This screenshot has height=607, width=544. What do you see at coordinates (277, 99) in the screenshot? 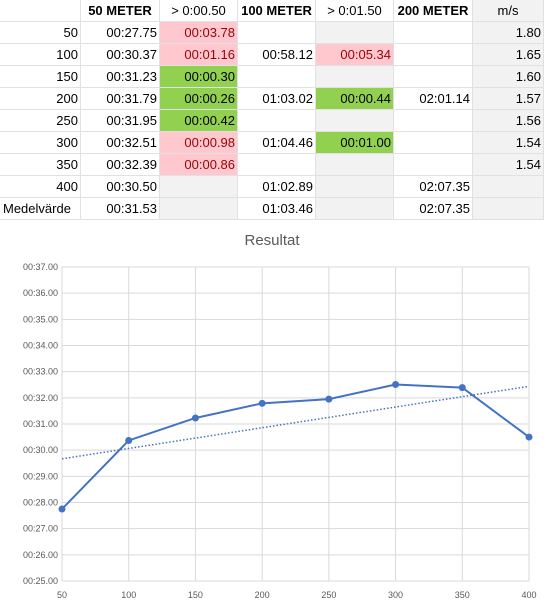
I see `t100-cell: 01:03.02` at bounding box center [277, 99].